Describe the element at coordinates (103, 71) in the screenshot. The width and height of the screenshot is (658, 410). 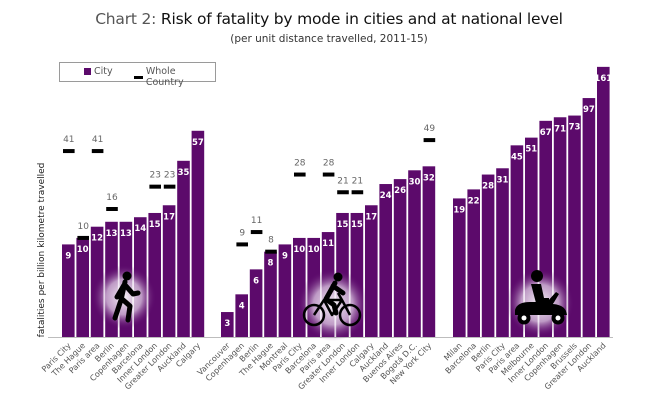
I see `legend-label-city: City` at that location.